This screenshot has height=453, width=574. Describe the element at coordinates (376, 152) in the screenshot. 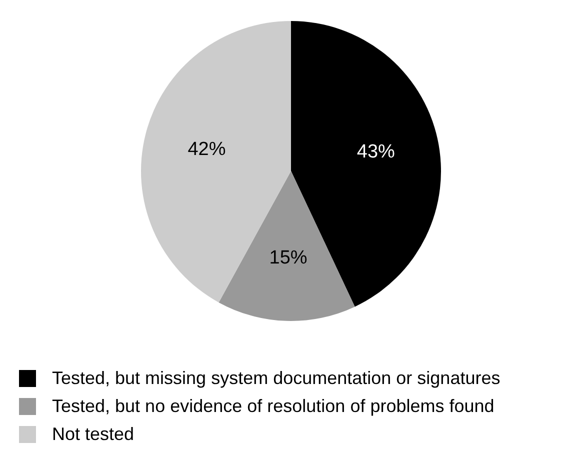

I see `data-label: 43%` at that location.